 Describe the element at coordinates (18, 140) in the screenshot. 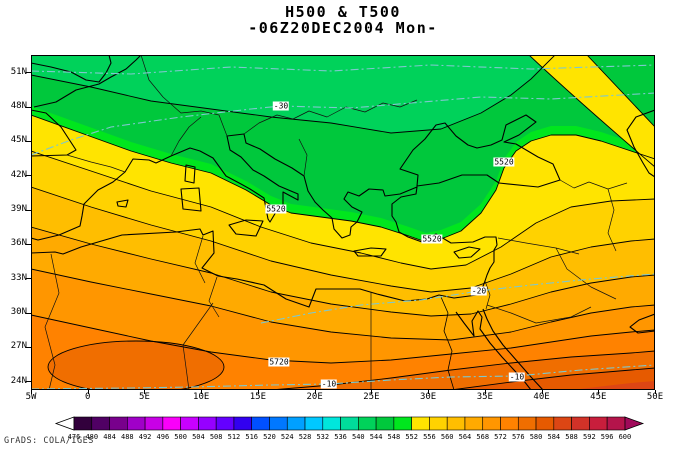

I see `lat-label-45N: 45N` at that location.